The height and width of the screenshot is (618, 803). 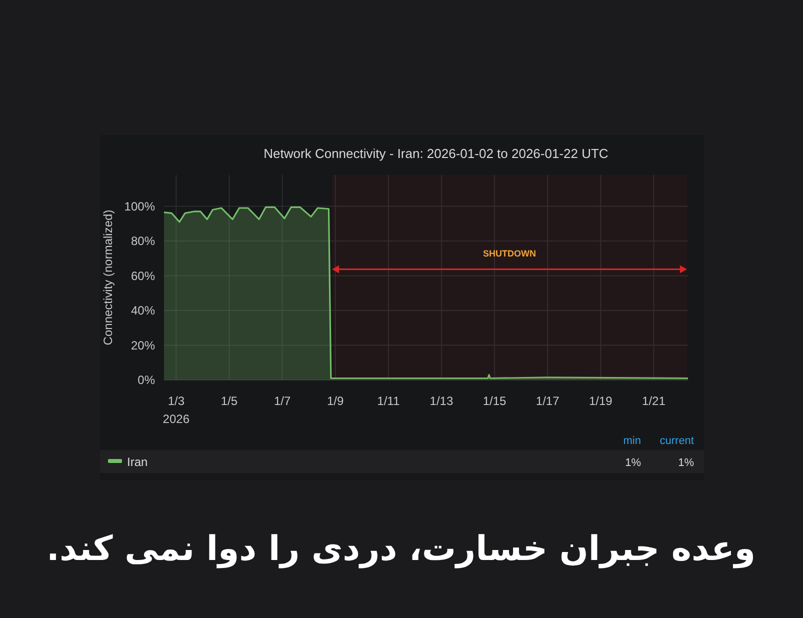 What do you see at coordinates (632, 441) in the screenshot?
I see `text: min` at bounding box center [632, 441].